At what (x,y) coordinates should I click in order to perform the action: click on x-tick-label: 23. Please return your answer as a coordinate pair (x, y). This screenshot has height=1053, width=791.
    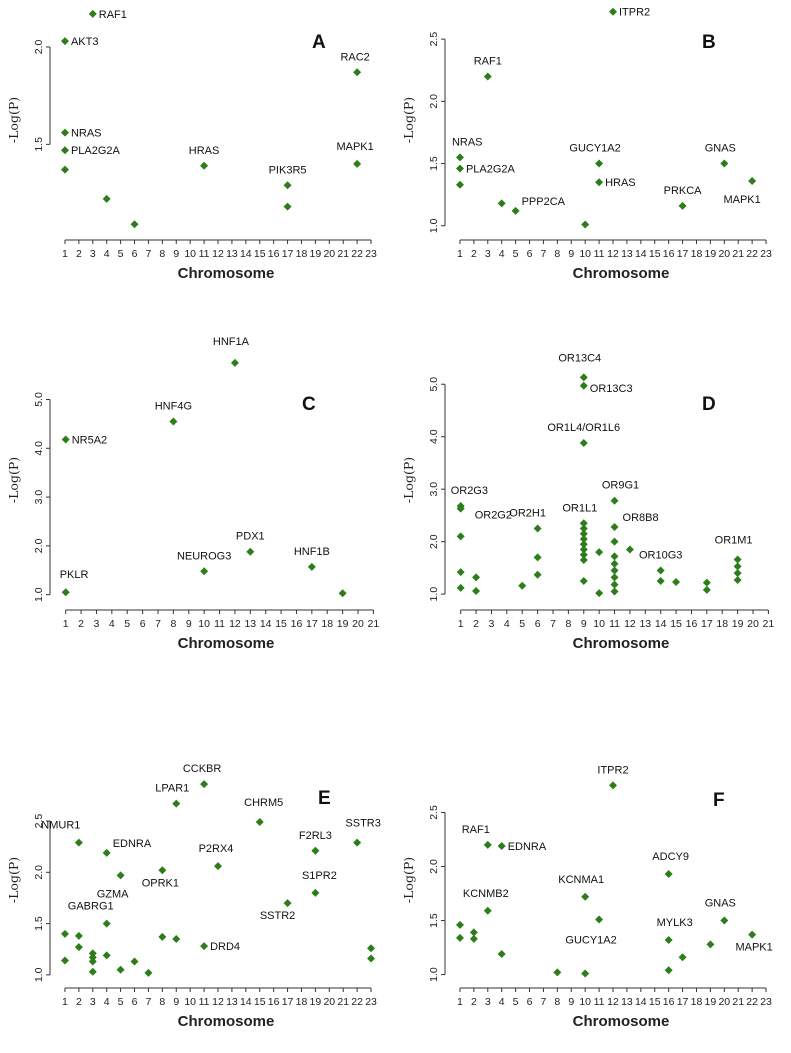
    Looking at the image, I should click on (766, 1002).